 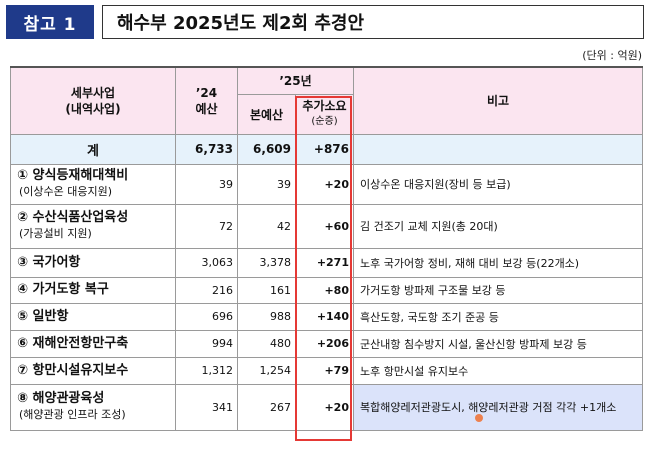 I want to click on total-base: 6,609, so click(x=266, y=149).